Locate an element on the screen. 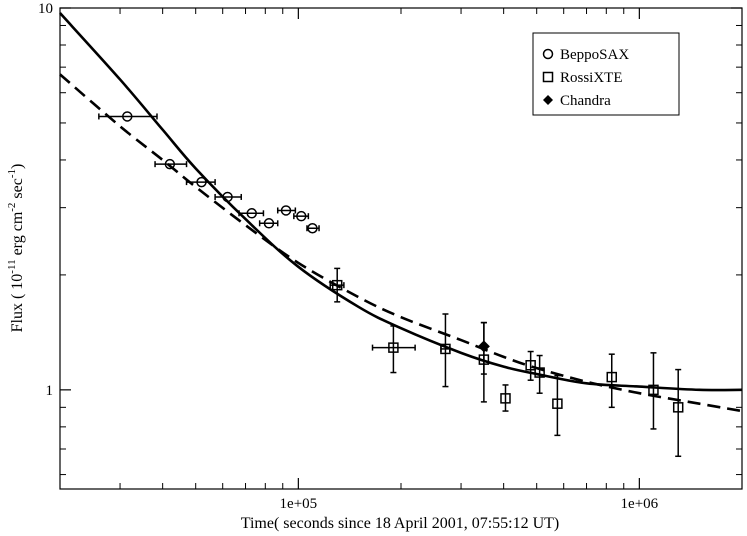  legend-box is located at coordinates (606, 74).